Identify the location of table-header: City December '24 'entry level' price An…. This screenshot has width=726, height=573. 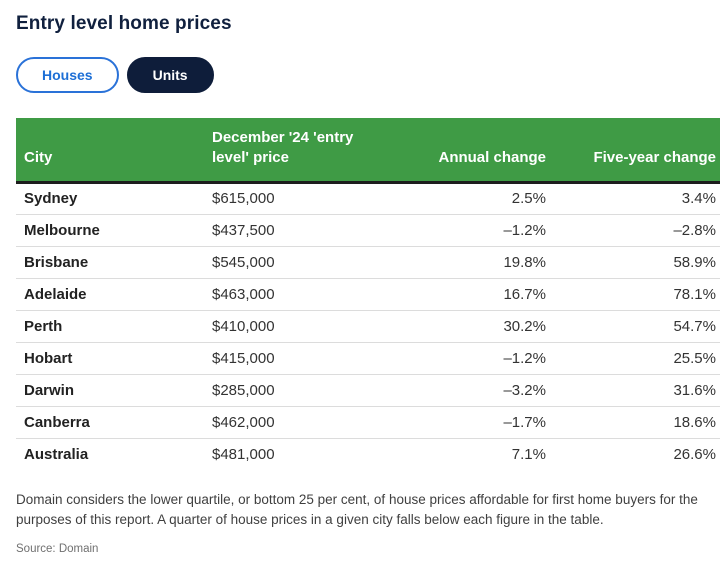
(368, 151).